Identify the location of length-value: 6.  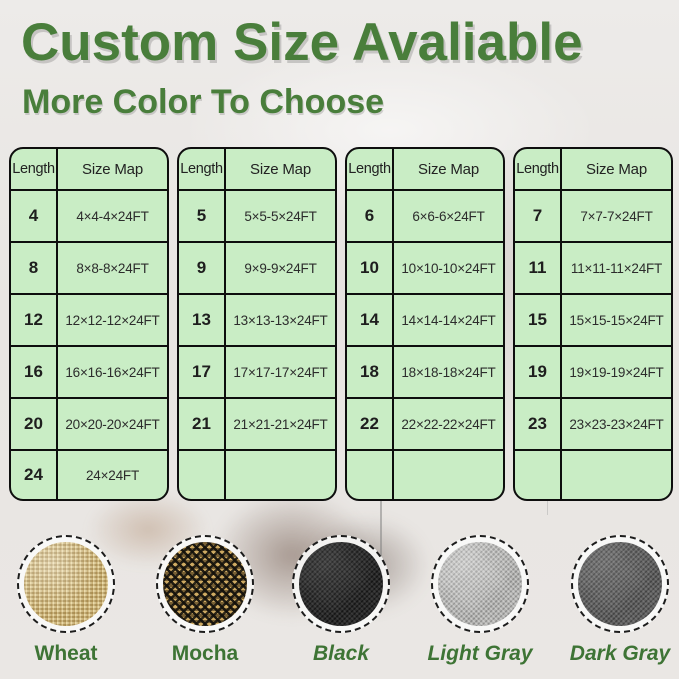
(370, 216).